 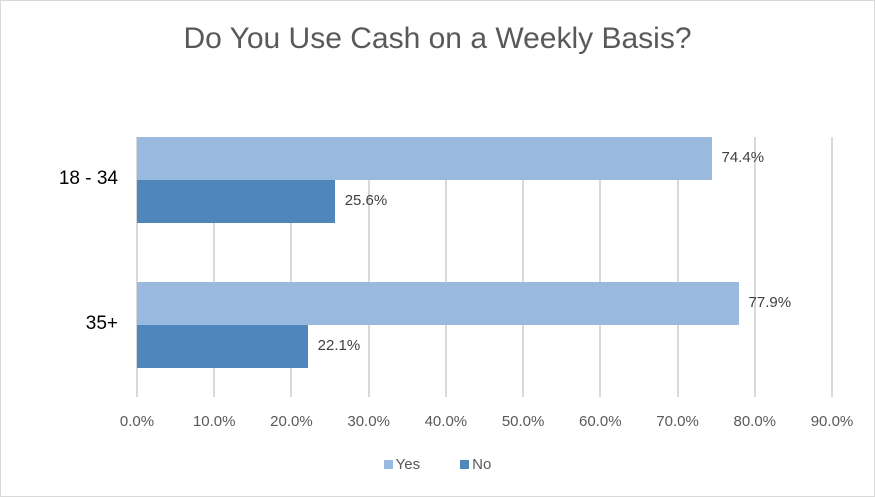 What do you see at coordinates (291, 421) in the screenshot?
I see `x-tick-label: 20.0%` at bounding box center [291, 421].